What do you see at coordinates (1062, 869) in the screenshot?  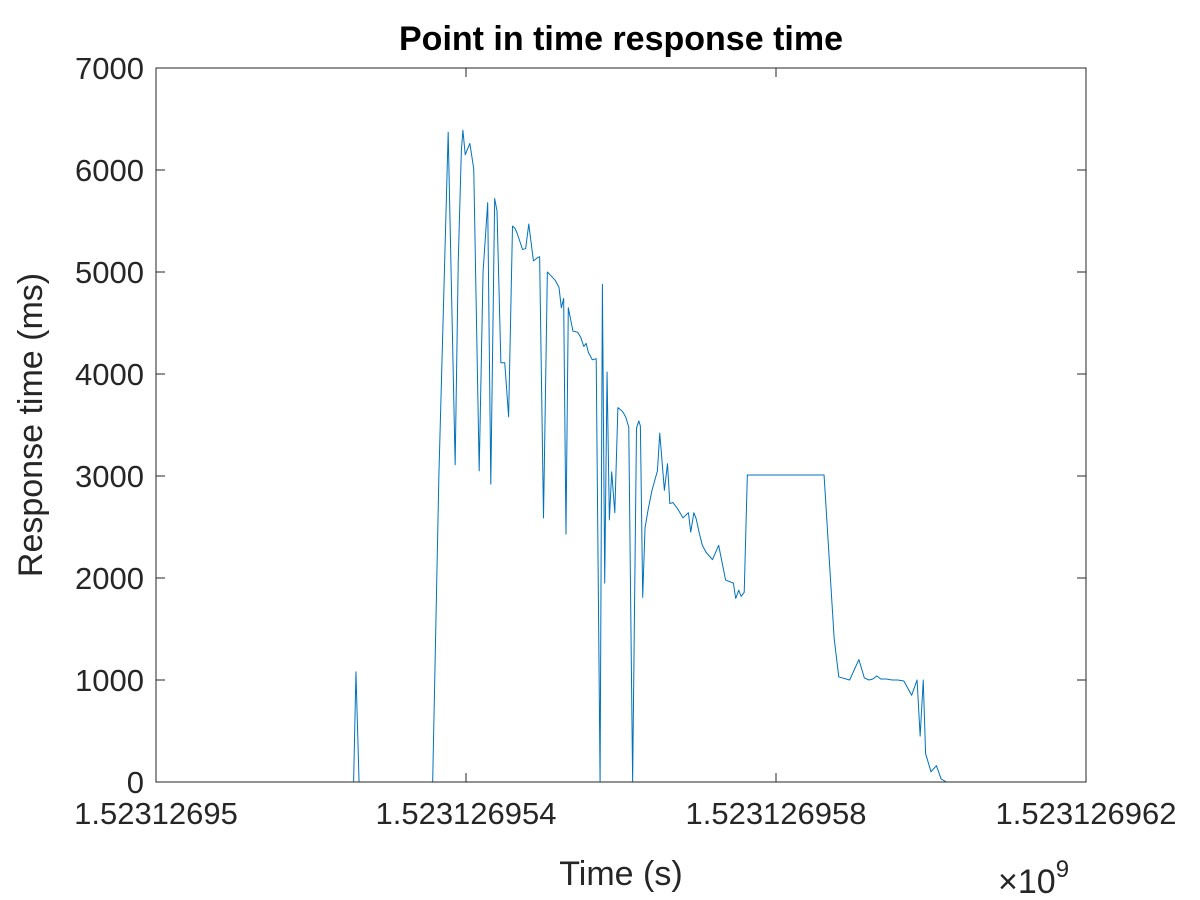 I see `x-exponent-power: 9` at bounding box center [1062, 869].